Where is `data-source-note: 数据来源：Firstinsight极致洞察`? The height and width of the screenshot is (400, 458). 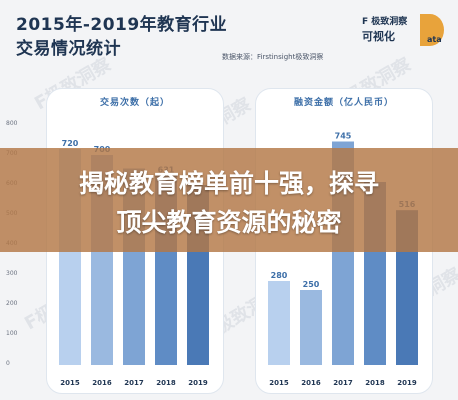
data-source-note: 数据来源：Firstinsight极致洞察 is located at coordinates (273, 57).